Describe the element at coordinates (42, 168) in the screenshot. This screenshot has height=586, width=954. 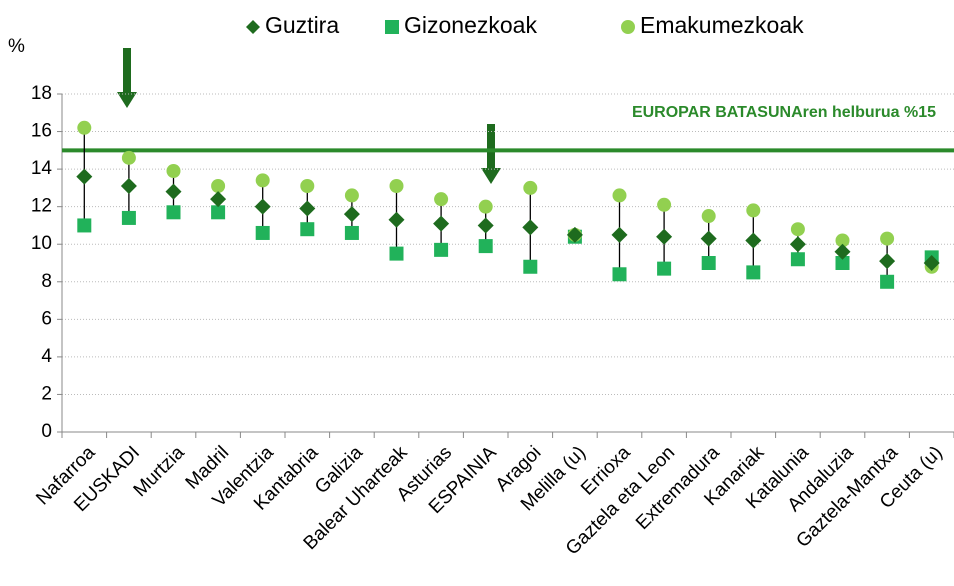
I see `y-tick-label: 14` at that location.